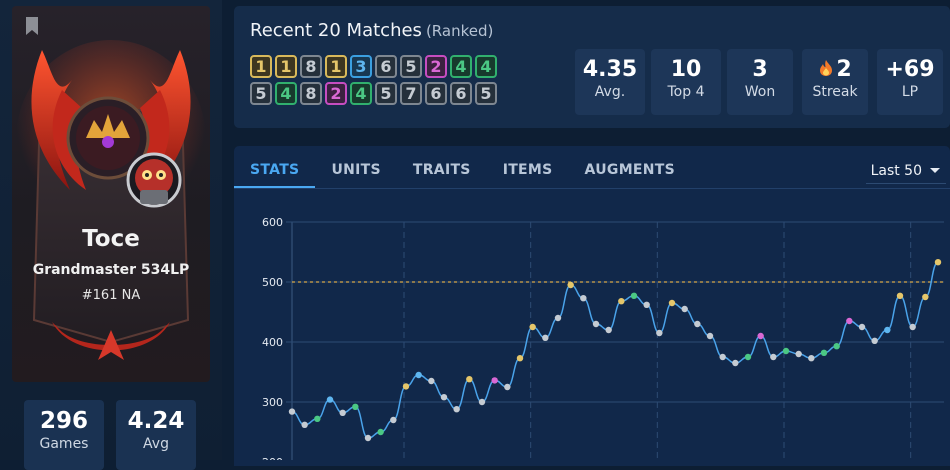 The image size is (950, 470). What do you see at coordinates (686, 92) in the screenshot?
I see `top4-label: Top 4` at bounding box center [686, 92].